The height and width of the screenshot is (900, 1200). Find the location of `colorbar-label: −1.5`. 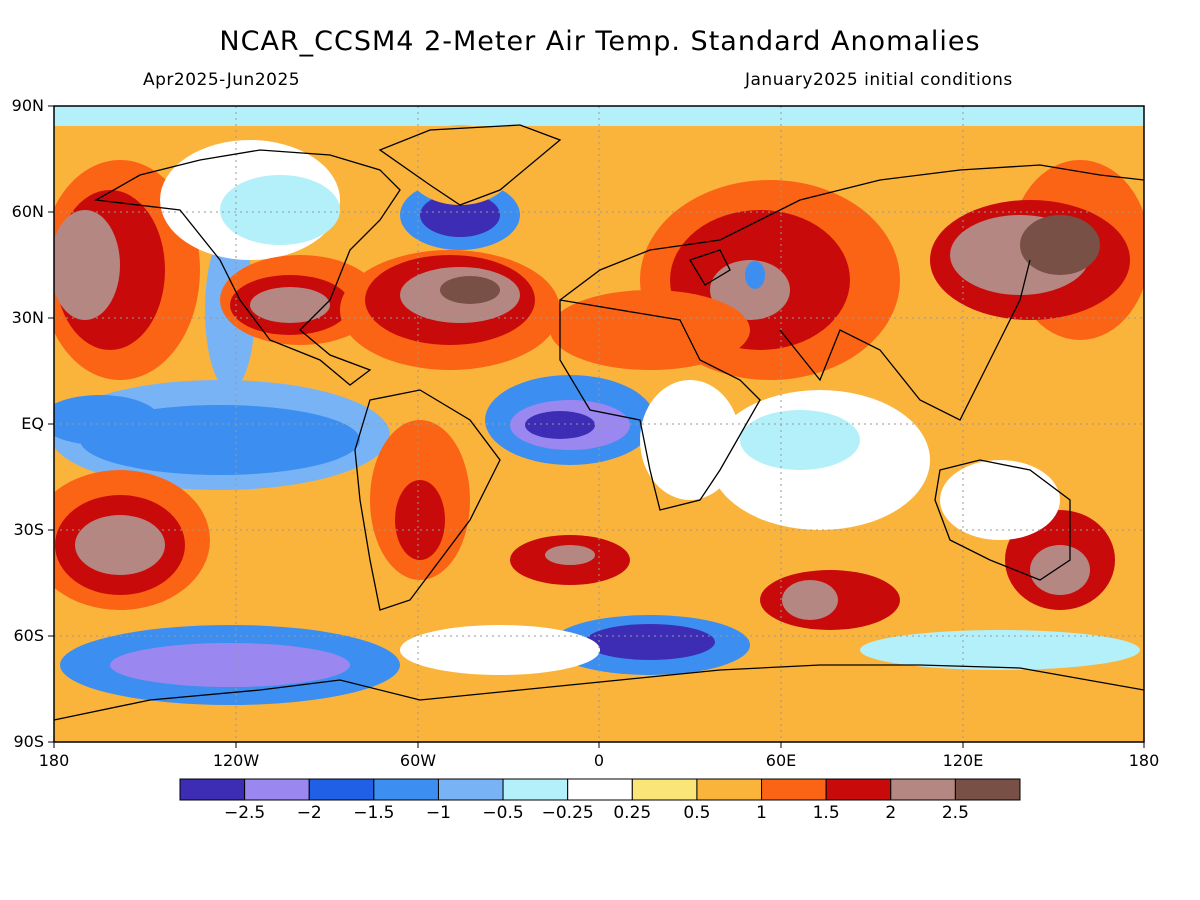

colorbar-label: −1.5 is located at coordinates (374, 813).